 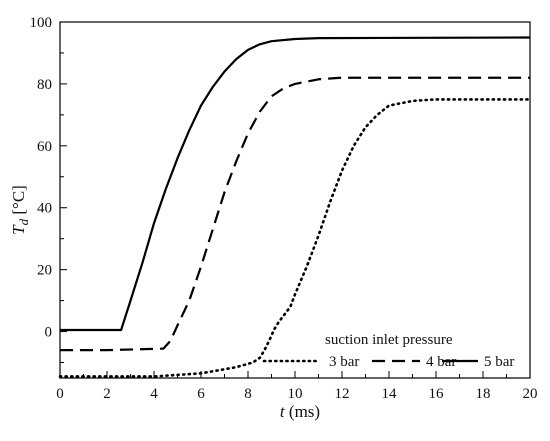 What do you see at coordinates (44, 85) in the screenshot?
I see `y-tick-label: 80` at bounding box center [44, 85].